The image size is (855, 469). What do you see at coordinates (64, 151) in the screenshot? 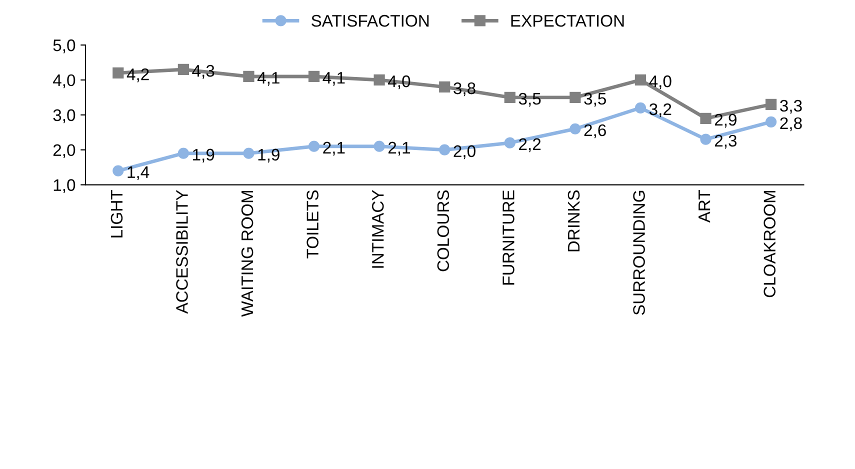
I see `y-tick-label: 2,0` at bounding box center [64, 151].